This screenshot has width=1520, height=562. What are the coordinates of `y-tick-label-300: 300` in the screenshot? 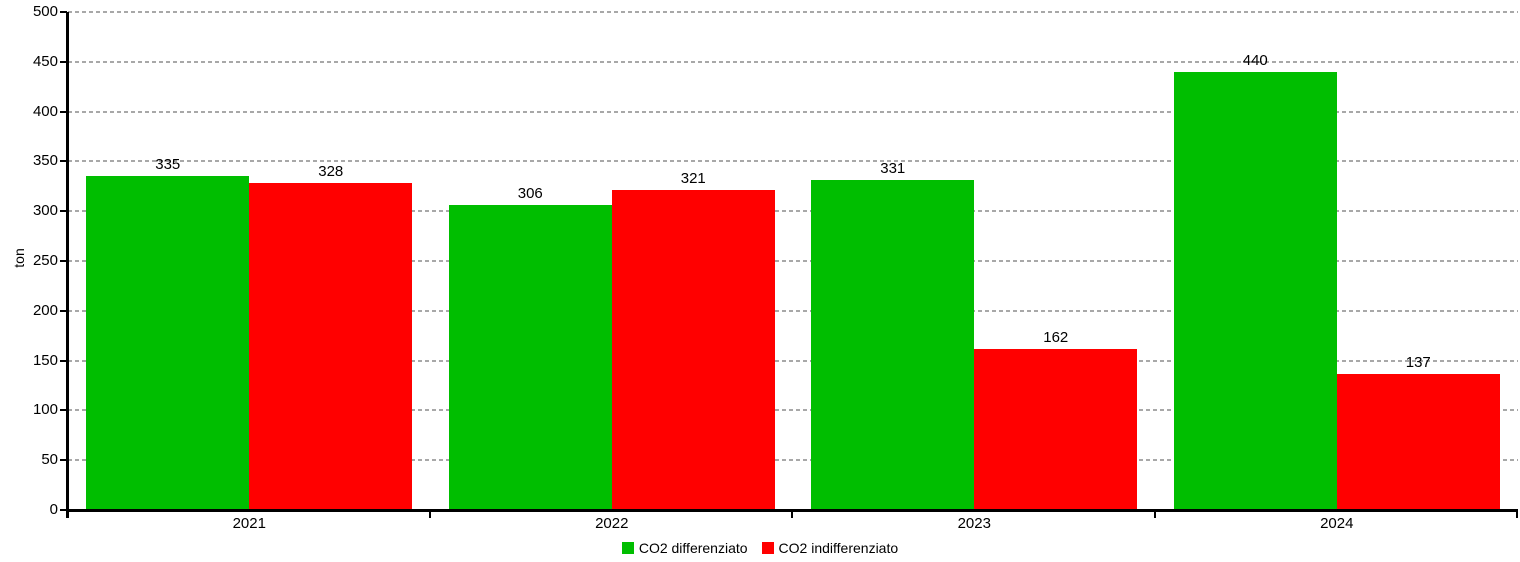 It's located at (45, 211).